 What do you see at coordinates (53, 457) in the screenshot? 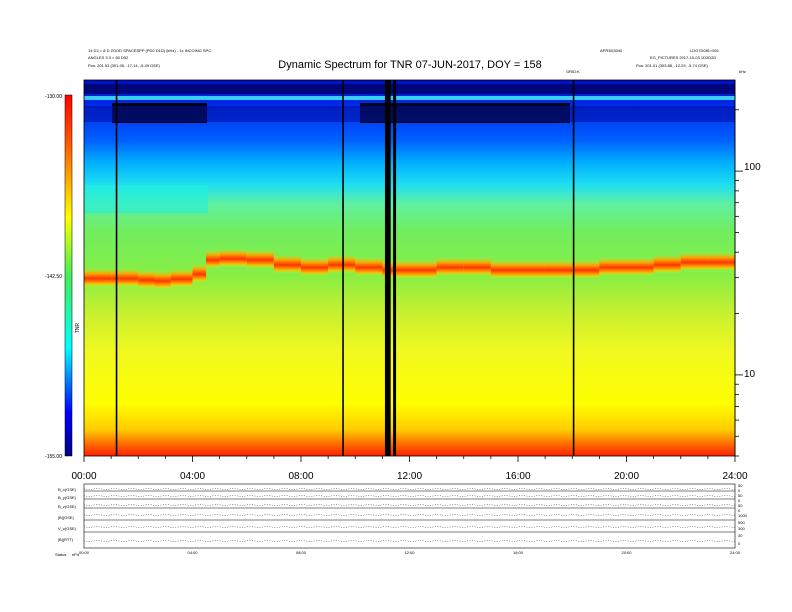
I see `colorbar-tick-bottom: -155.00` at bounding box center [53, 457].